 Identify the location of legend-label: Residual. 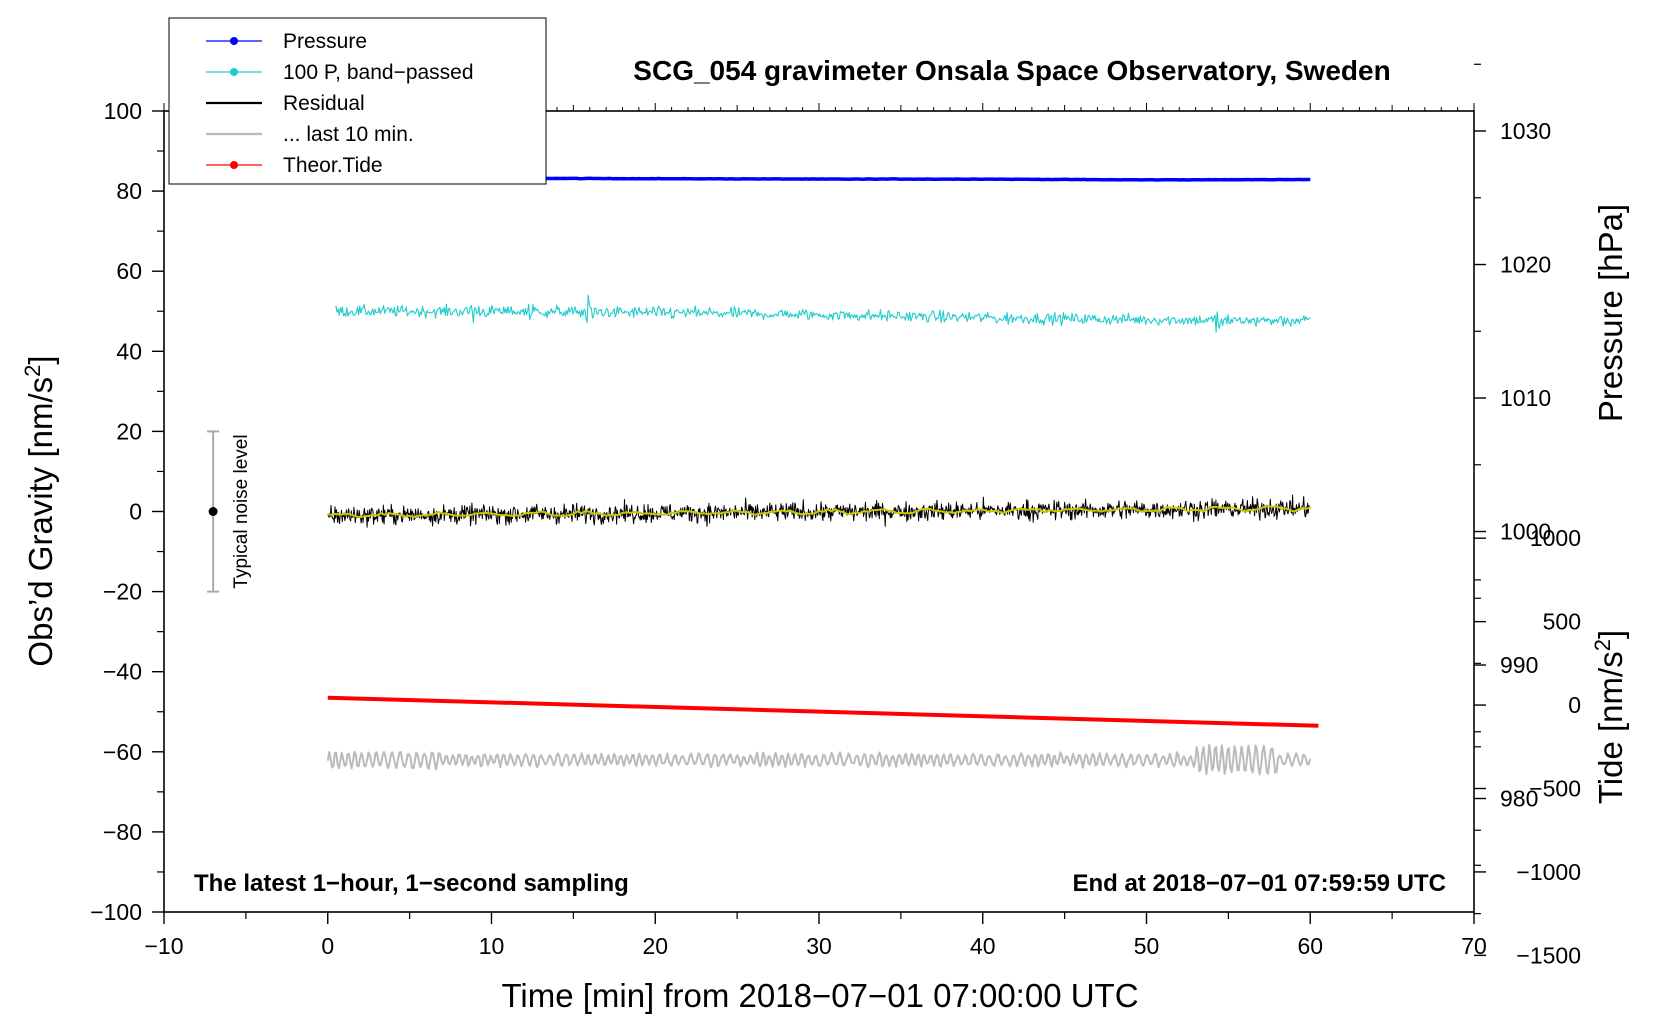
(324, 103).